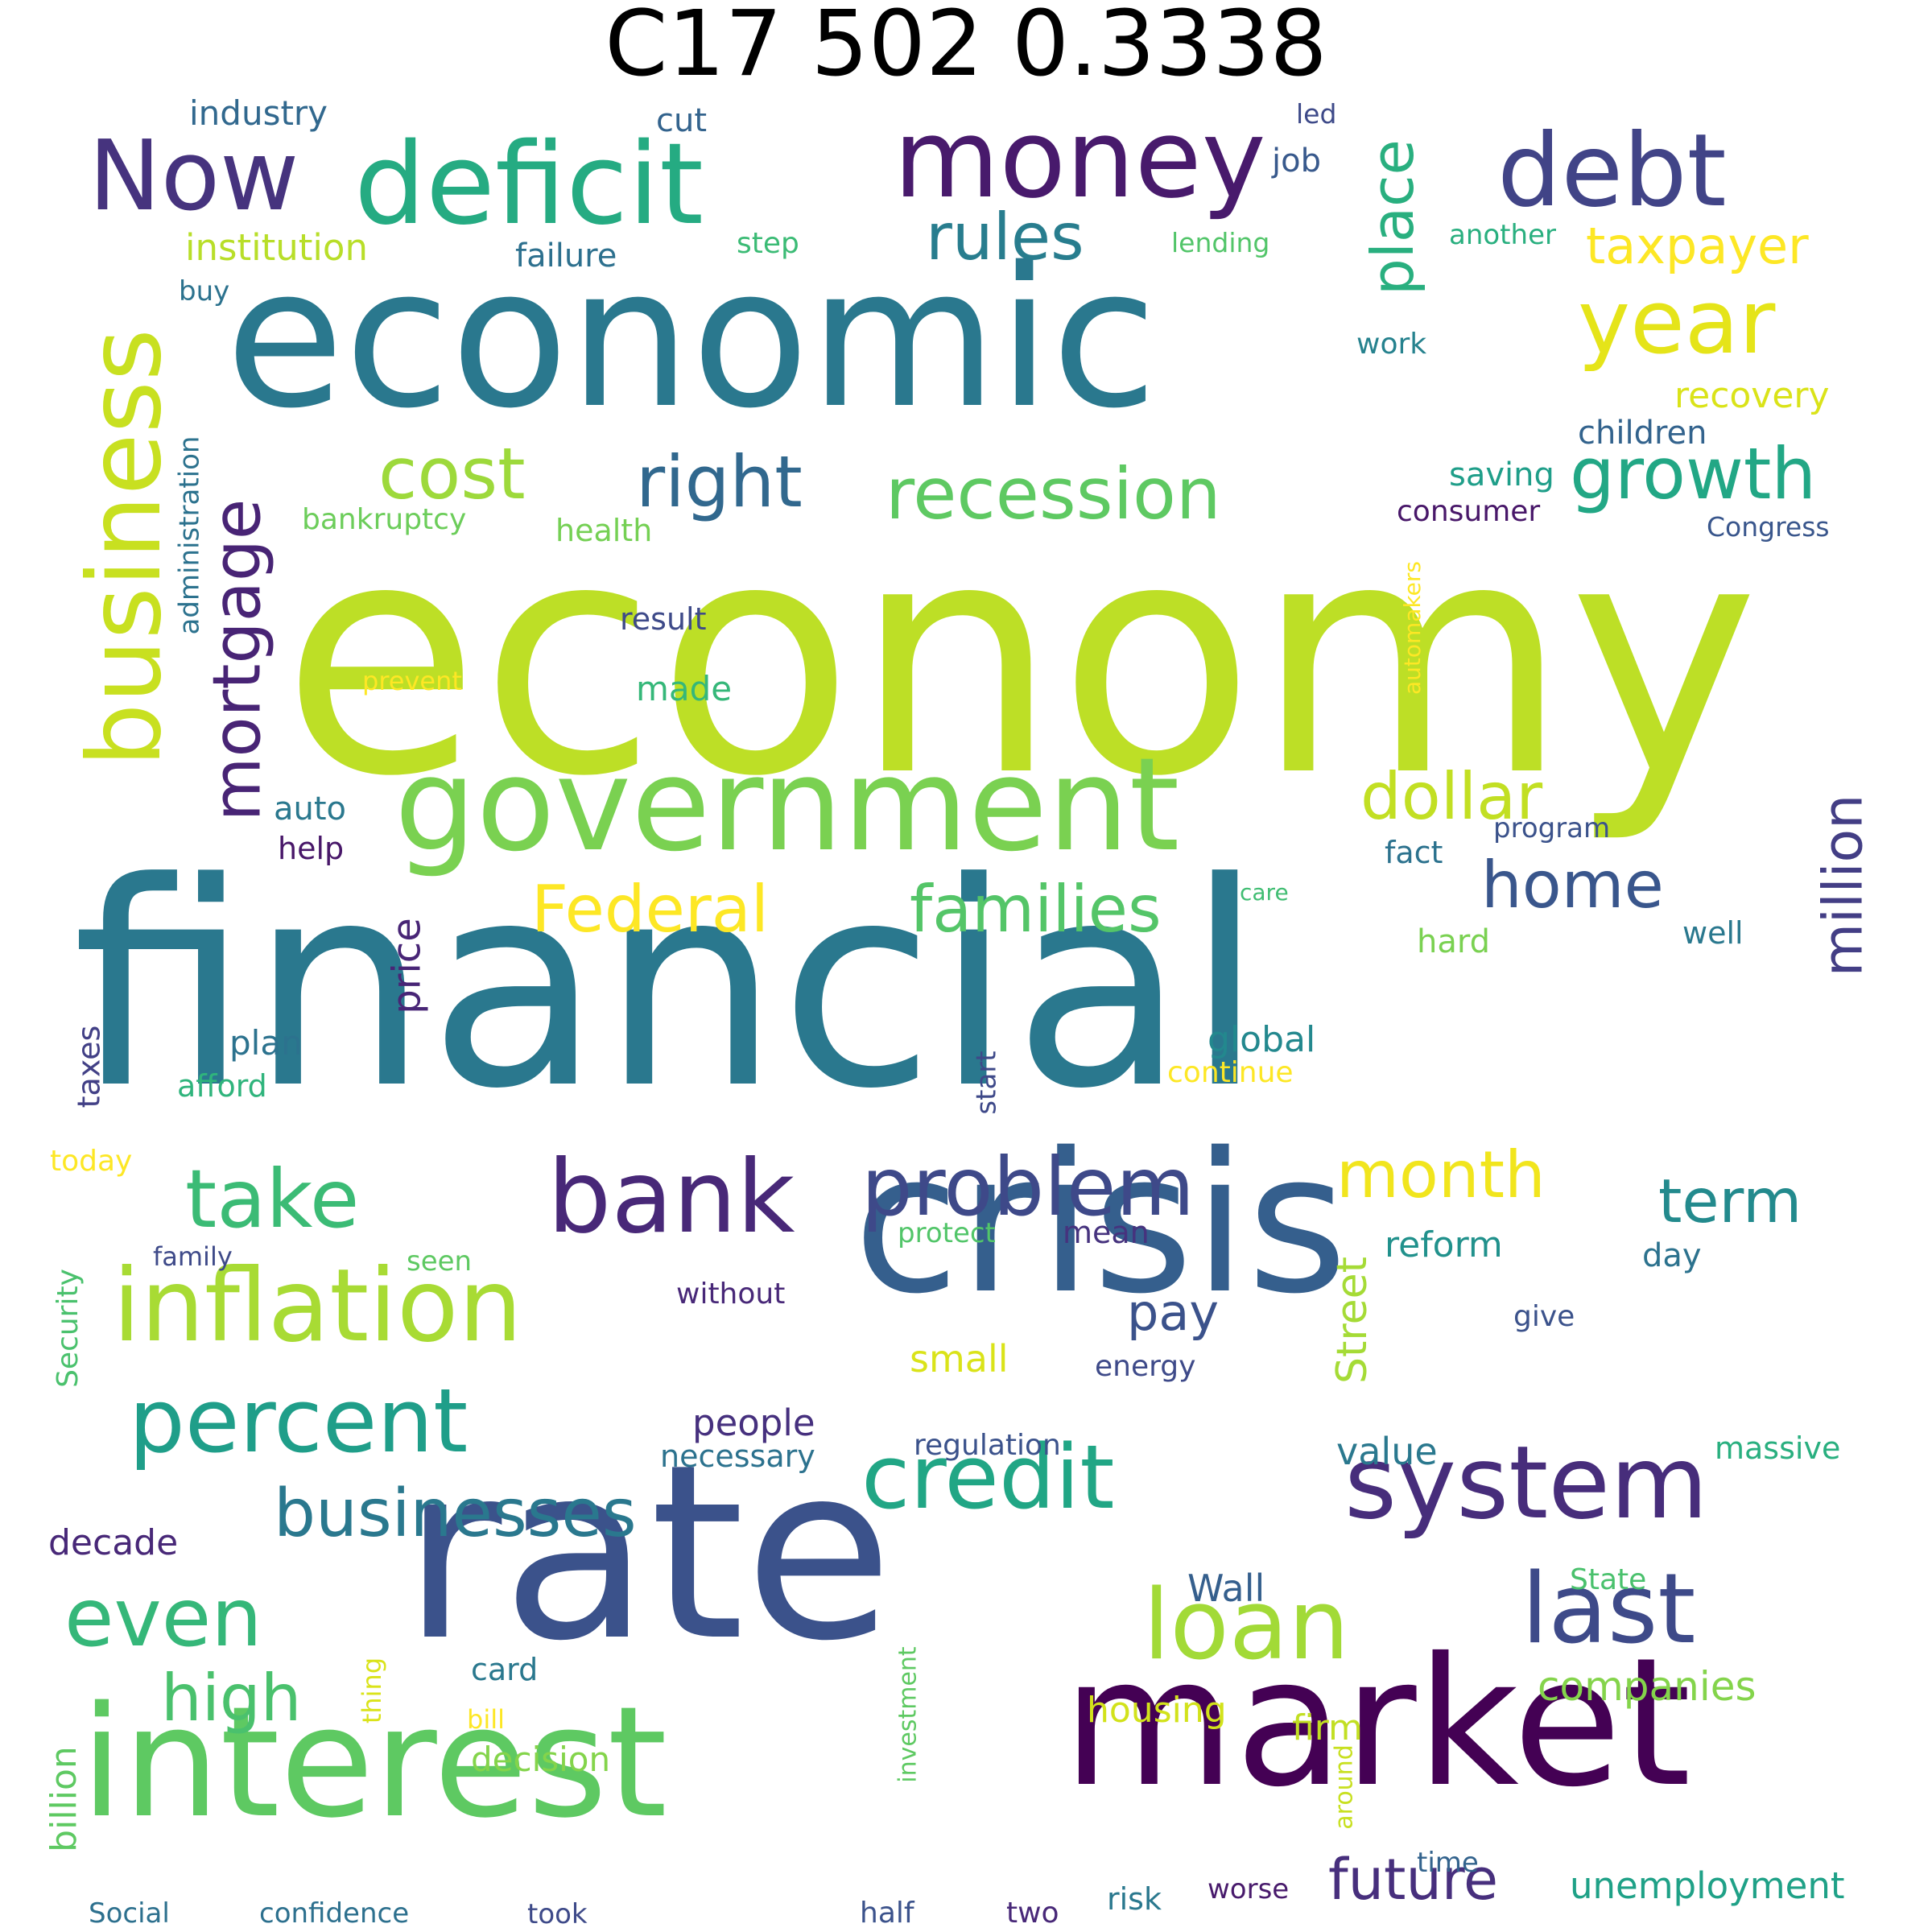 The width and height of the screenshot is (1932, 1932). What do you see at coordinates (1608, 1610) in the screenshot?
I see `cloud-word: last` at bounding box center [1608, 1610].